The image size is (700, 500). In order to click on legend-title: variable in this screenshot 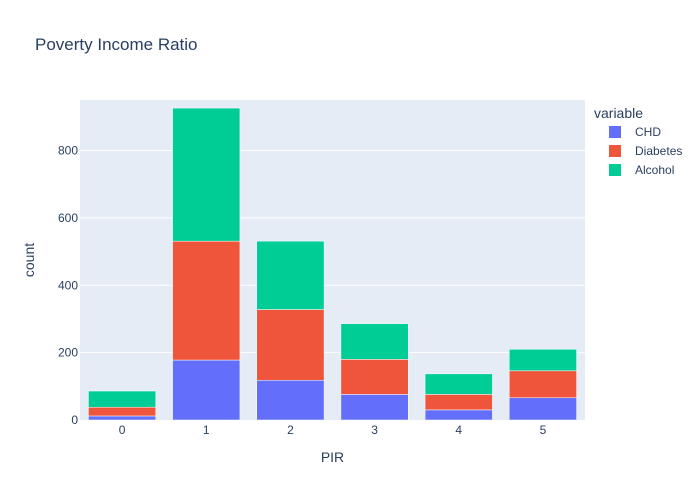, I will do `click(618, 113)`.